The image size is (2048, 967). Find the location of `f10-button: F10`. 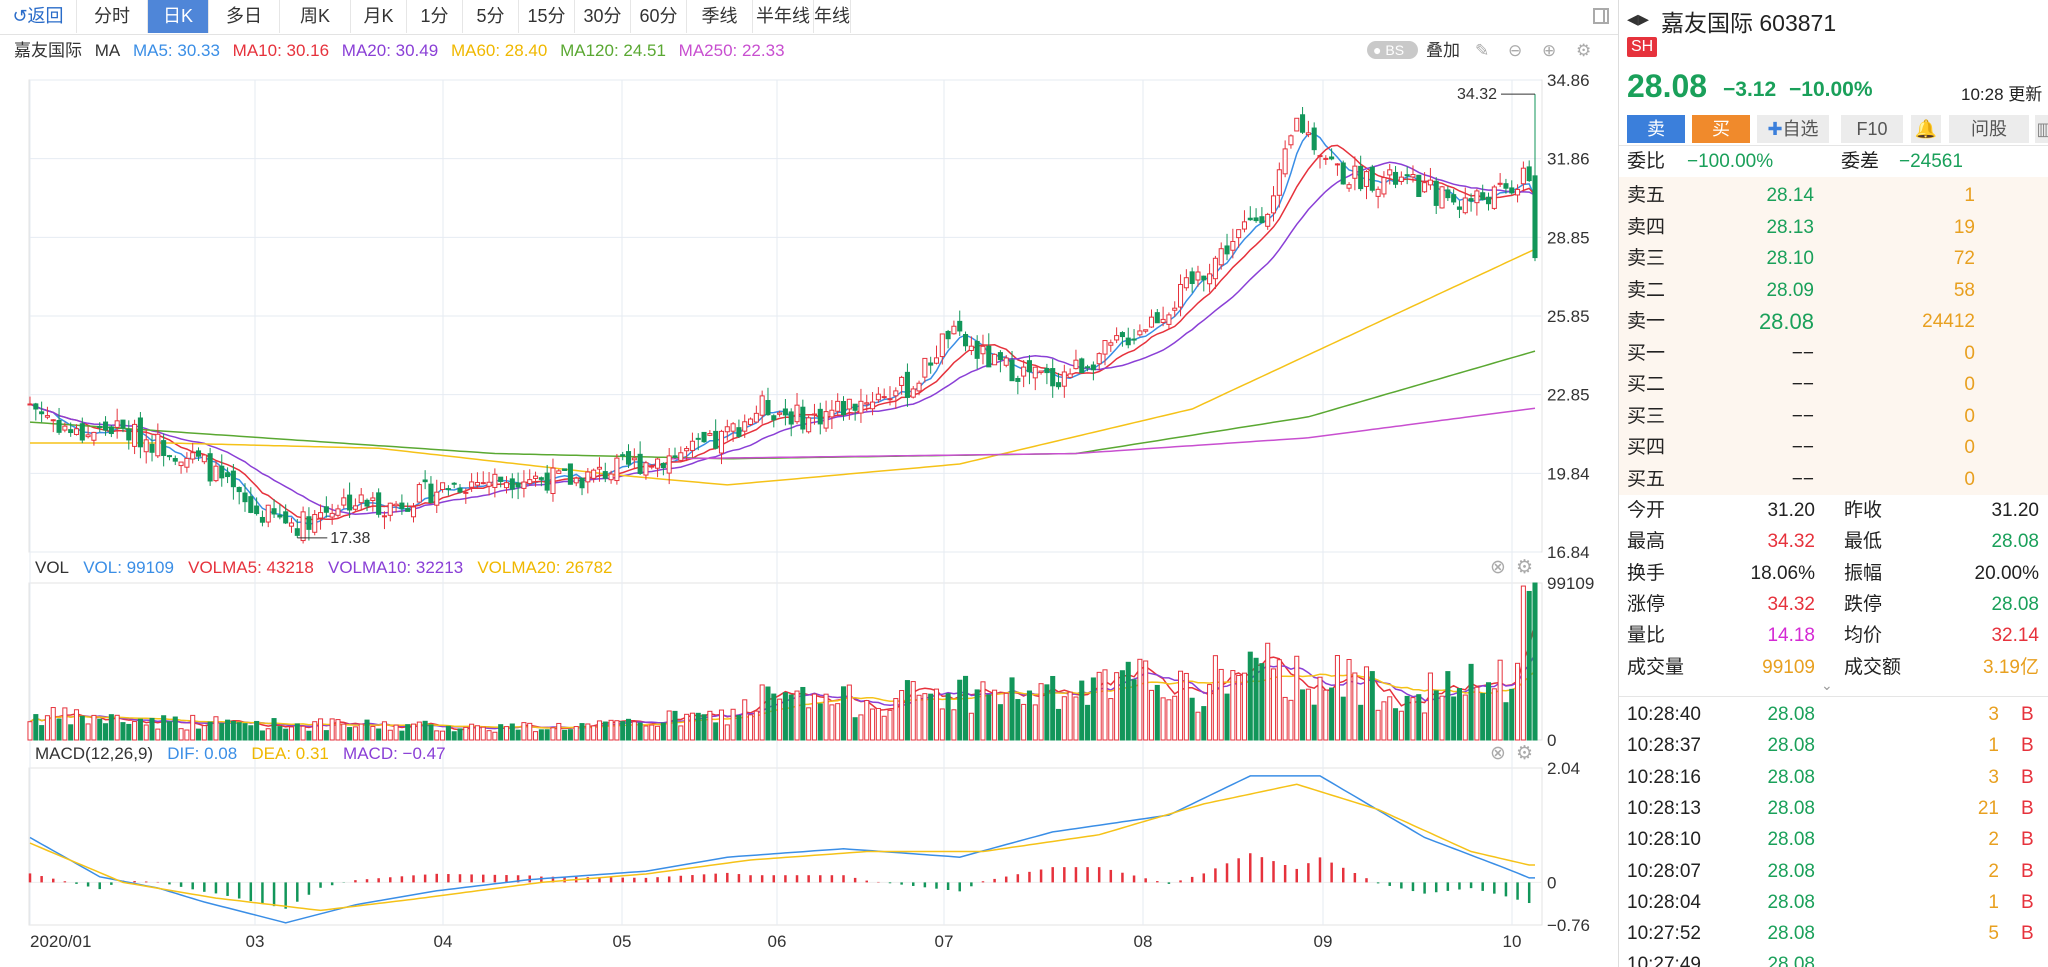

f10-button: F10 is located at coordinates (1872, 129).